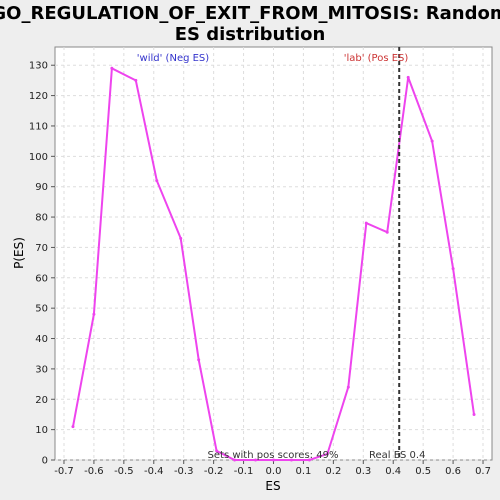 This screenshot has width=500, height=500. I want to click on x-tick-label: 0.6, so click(453, 471).